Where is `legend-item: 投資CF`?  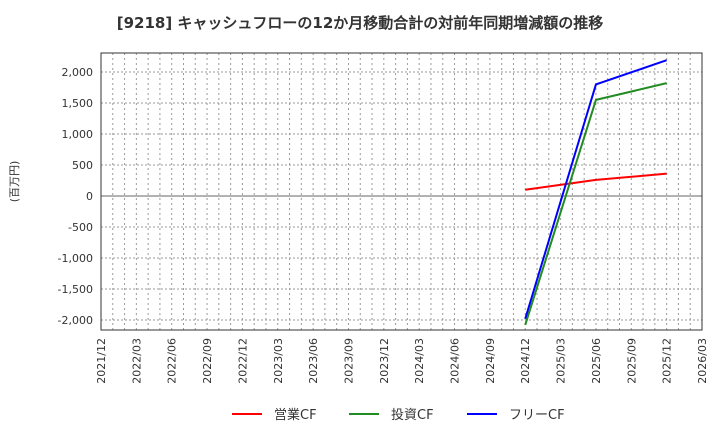
legend-item: 投資CF is located at coordinates (391, 415).